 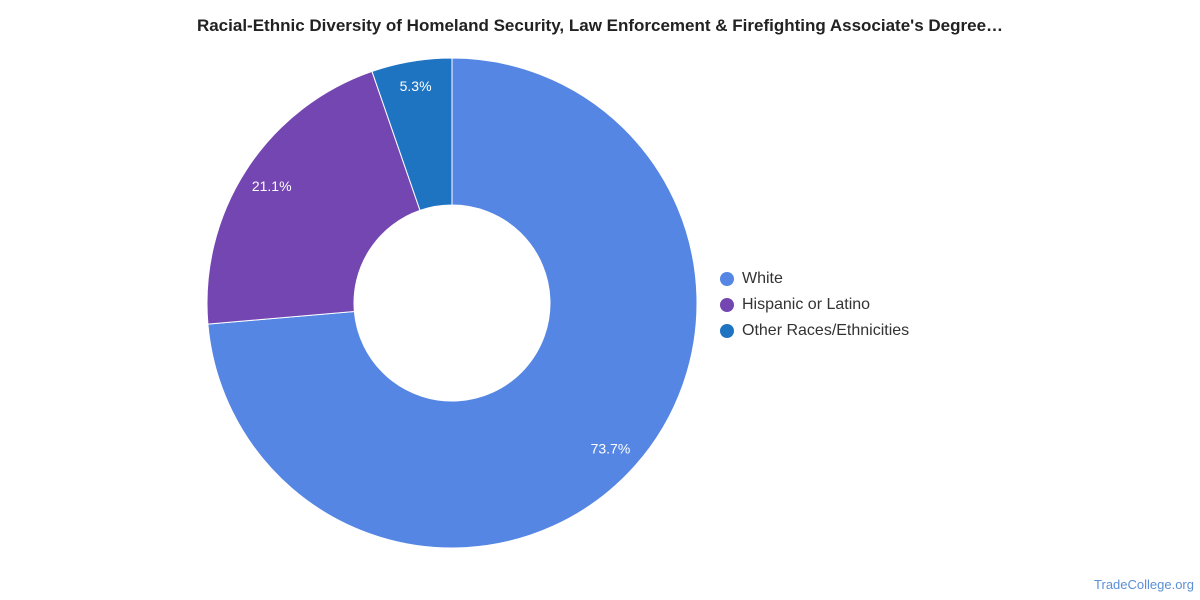 I want to click on legend-swatch-white, so click(x=727, y=279).